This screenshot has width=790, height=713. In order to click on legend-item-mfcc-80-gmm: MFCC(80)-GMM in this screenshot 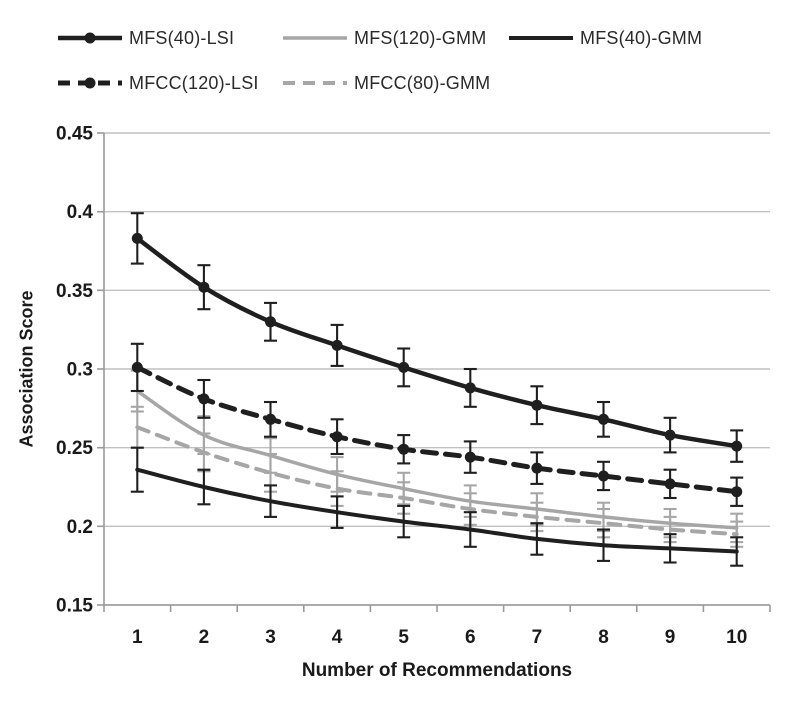, I will do `click(386, 83)`.